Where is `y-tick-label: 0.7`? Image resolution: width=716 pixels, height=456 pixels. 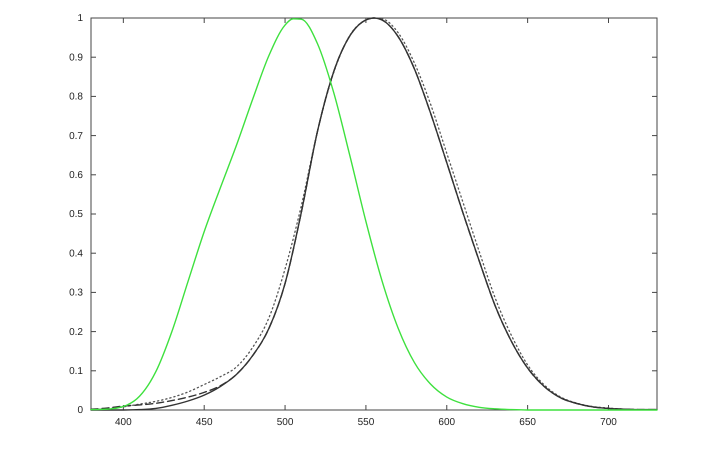
y-tick-label: 0.7 is located at coordinates (76, 136).